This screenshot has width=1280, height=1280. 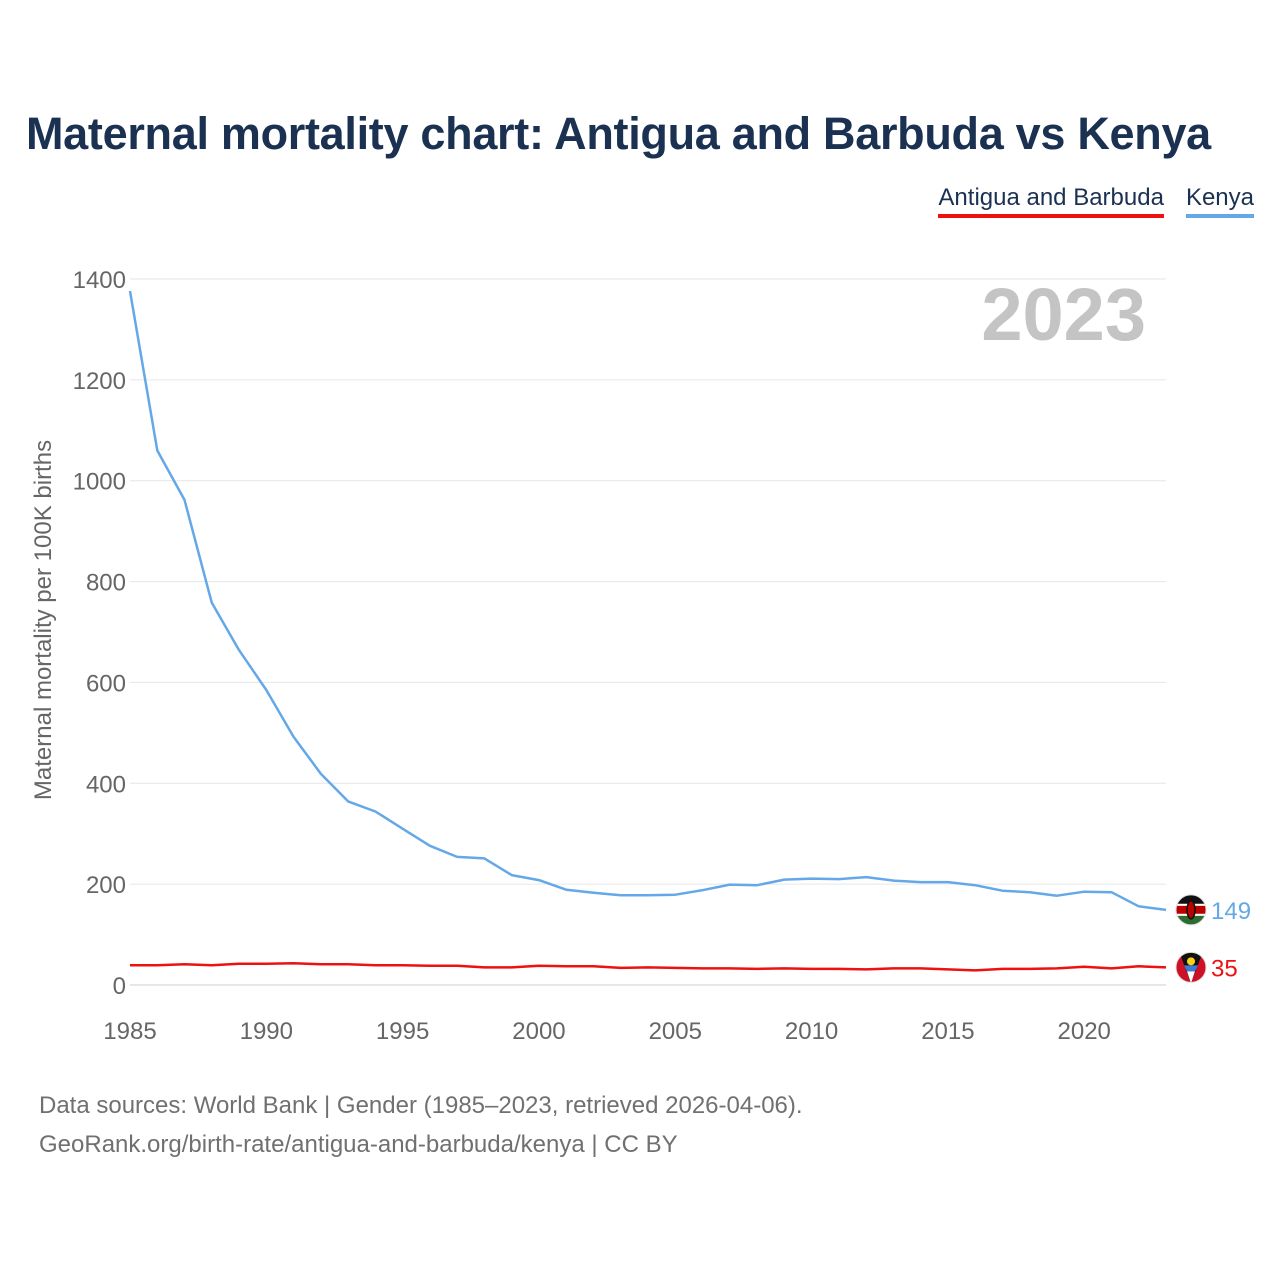 I want to click on y-tick-label-200: 200, so click(x=106, y=885).